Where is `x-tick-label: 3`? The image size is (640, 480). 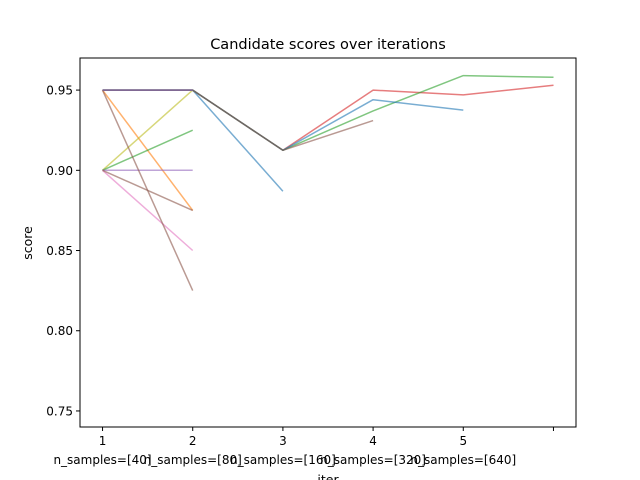 x-tick-label: 3 is located at coordinates (283, 441).